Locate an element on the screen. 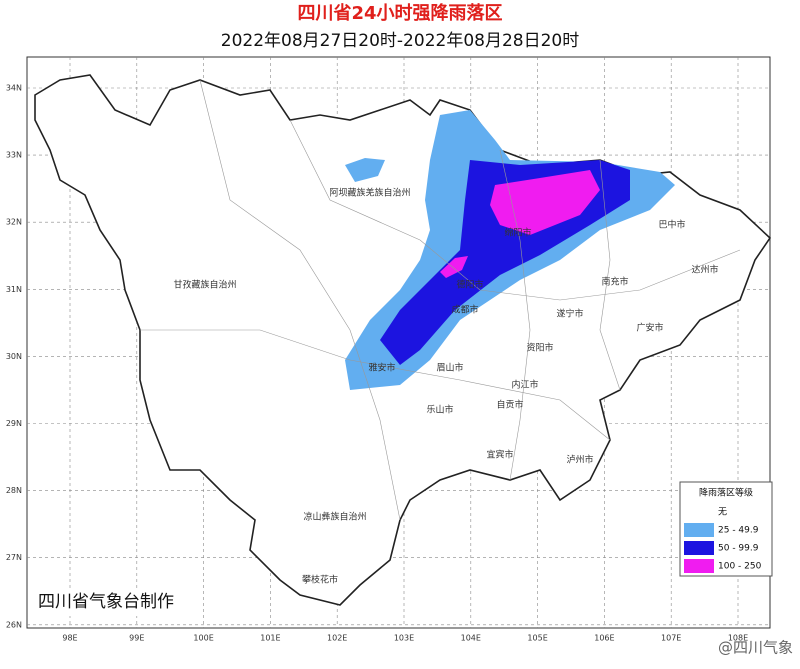  place-label: 甘孜藏族自治州 is located at coordinates (204, 285).